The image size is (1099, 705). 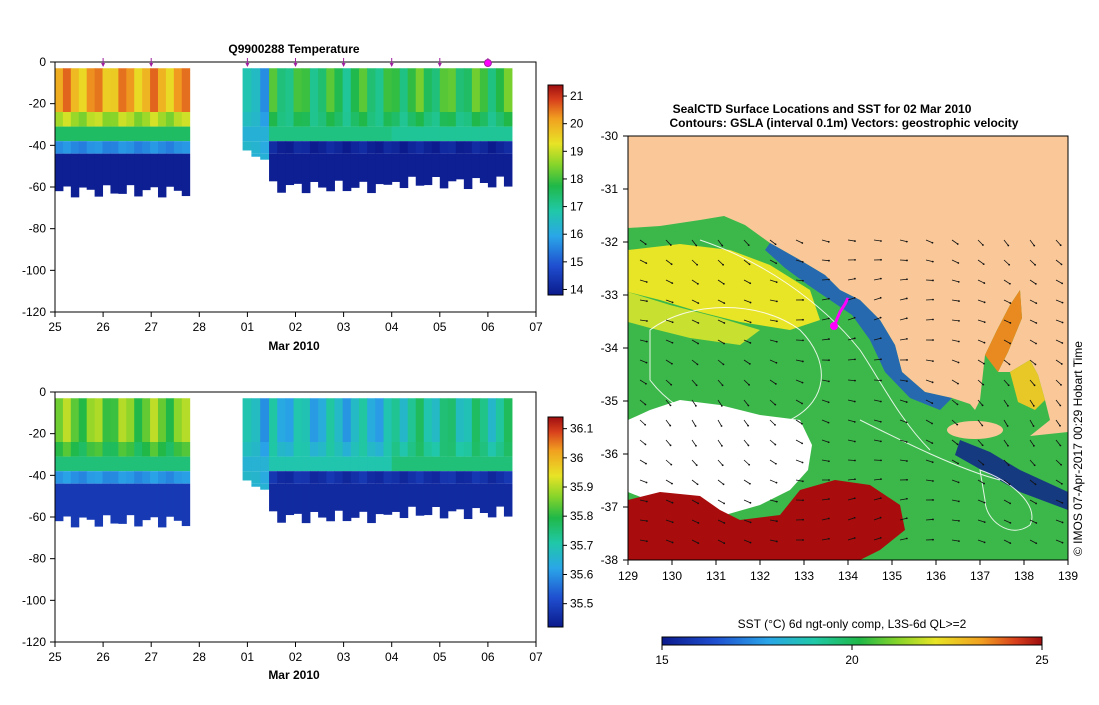 I want to click on salinity-colorbar, so click(x=555, y=522).